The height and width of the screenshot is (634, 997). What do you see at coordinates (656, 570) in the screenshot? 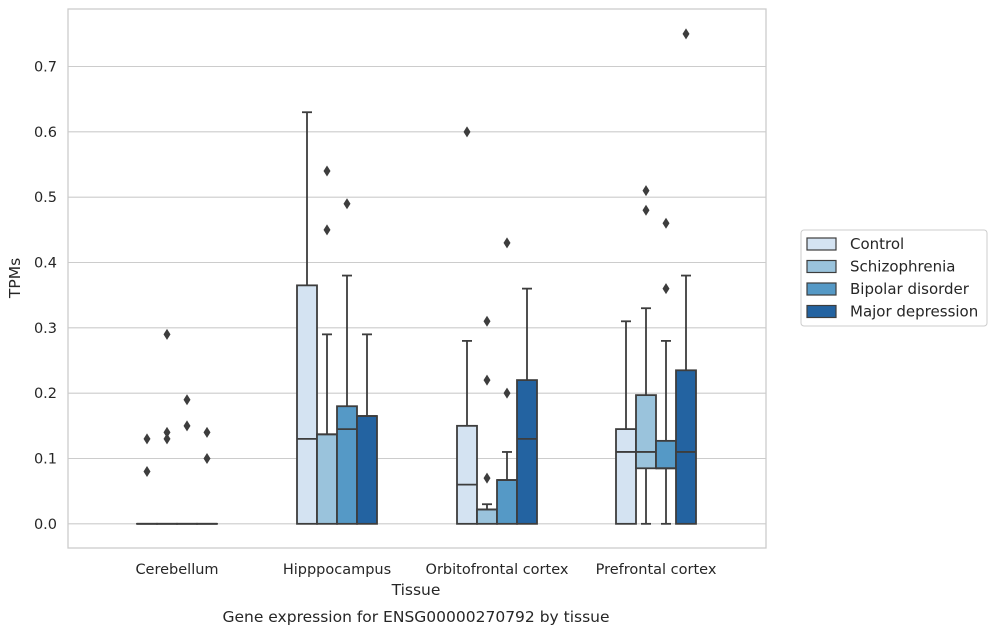
I see `x-tick-label: Prefrontal cortex` at bounding box center [656, 570].